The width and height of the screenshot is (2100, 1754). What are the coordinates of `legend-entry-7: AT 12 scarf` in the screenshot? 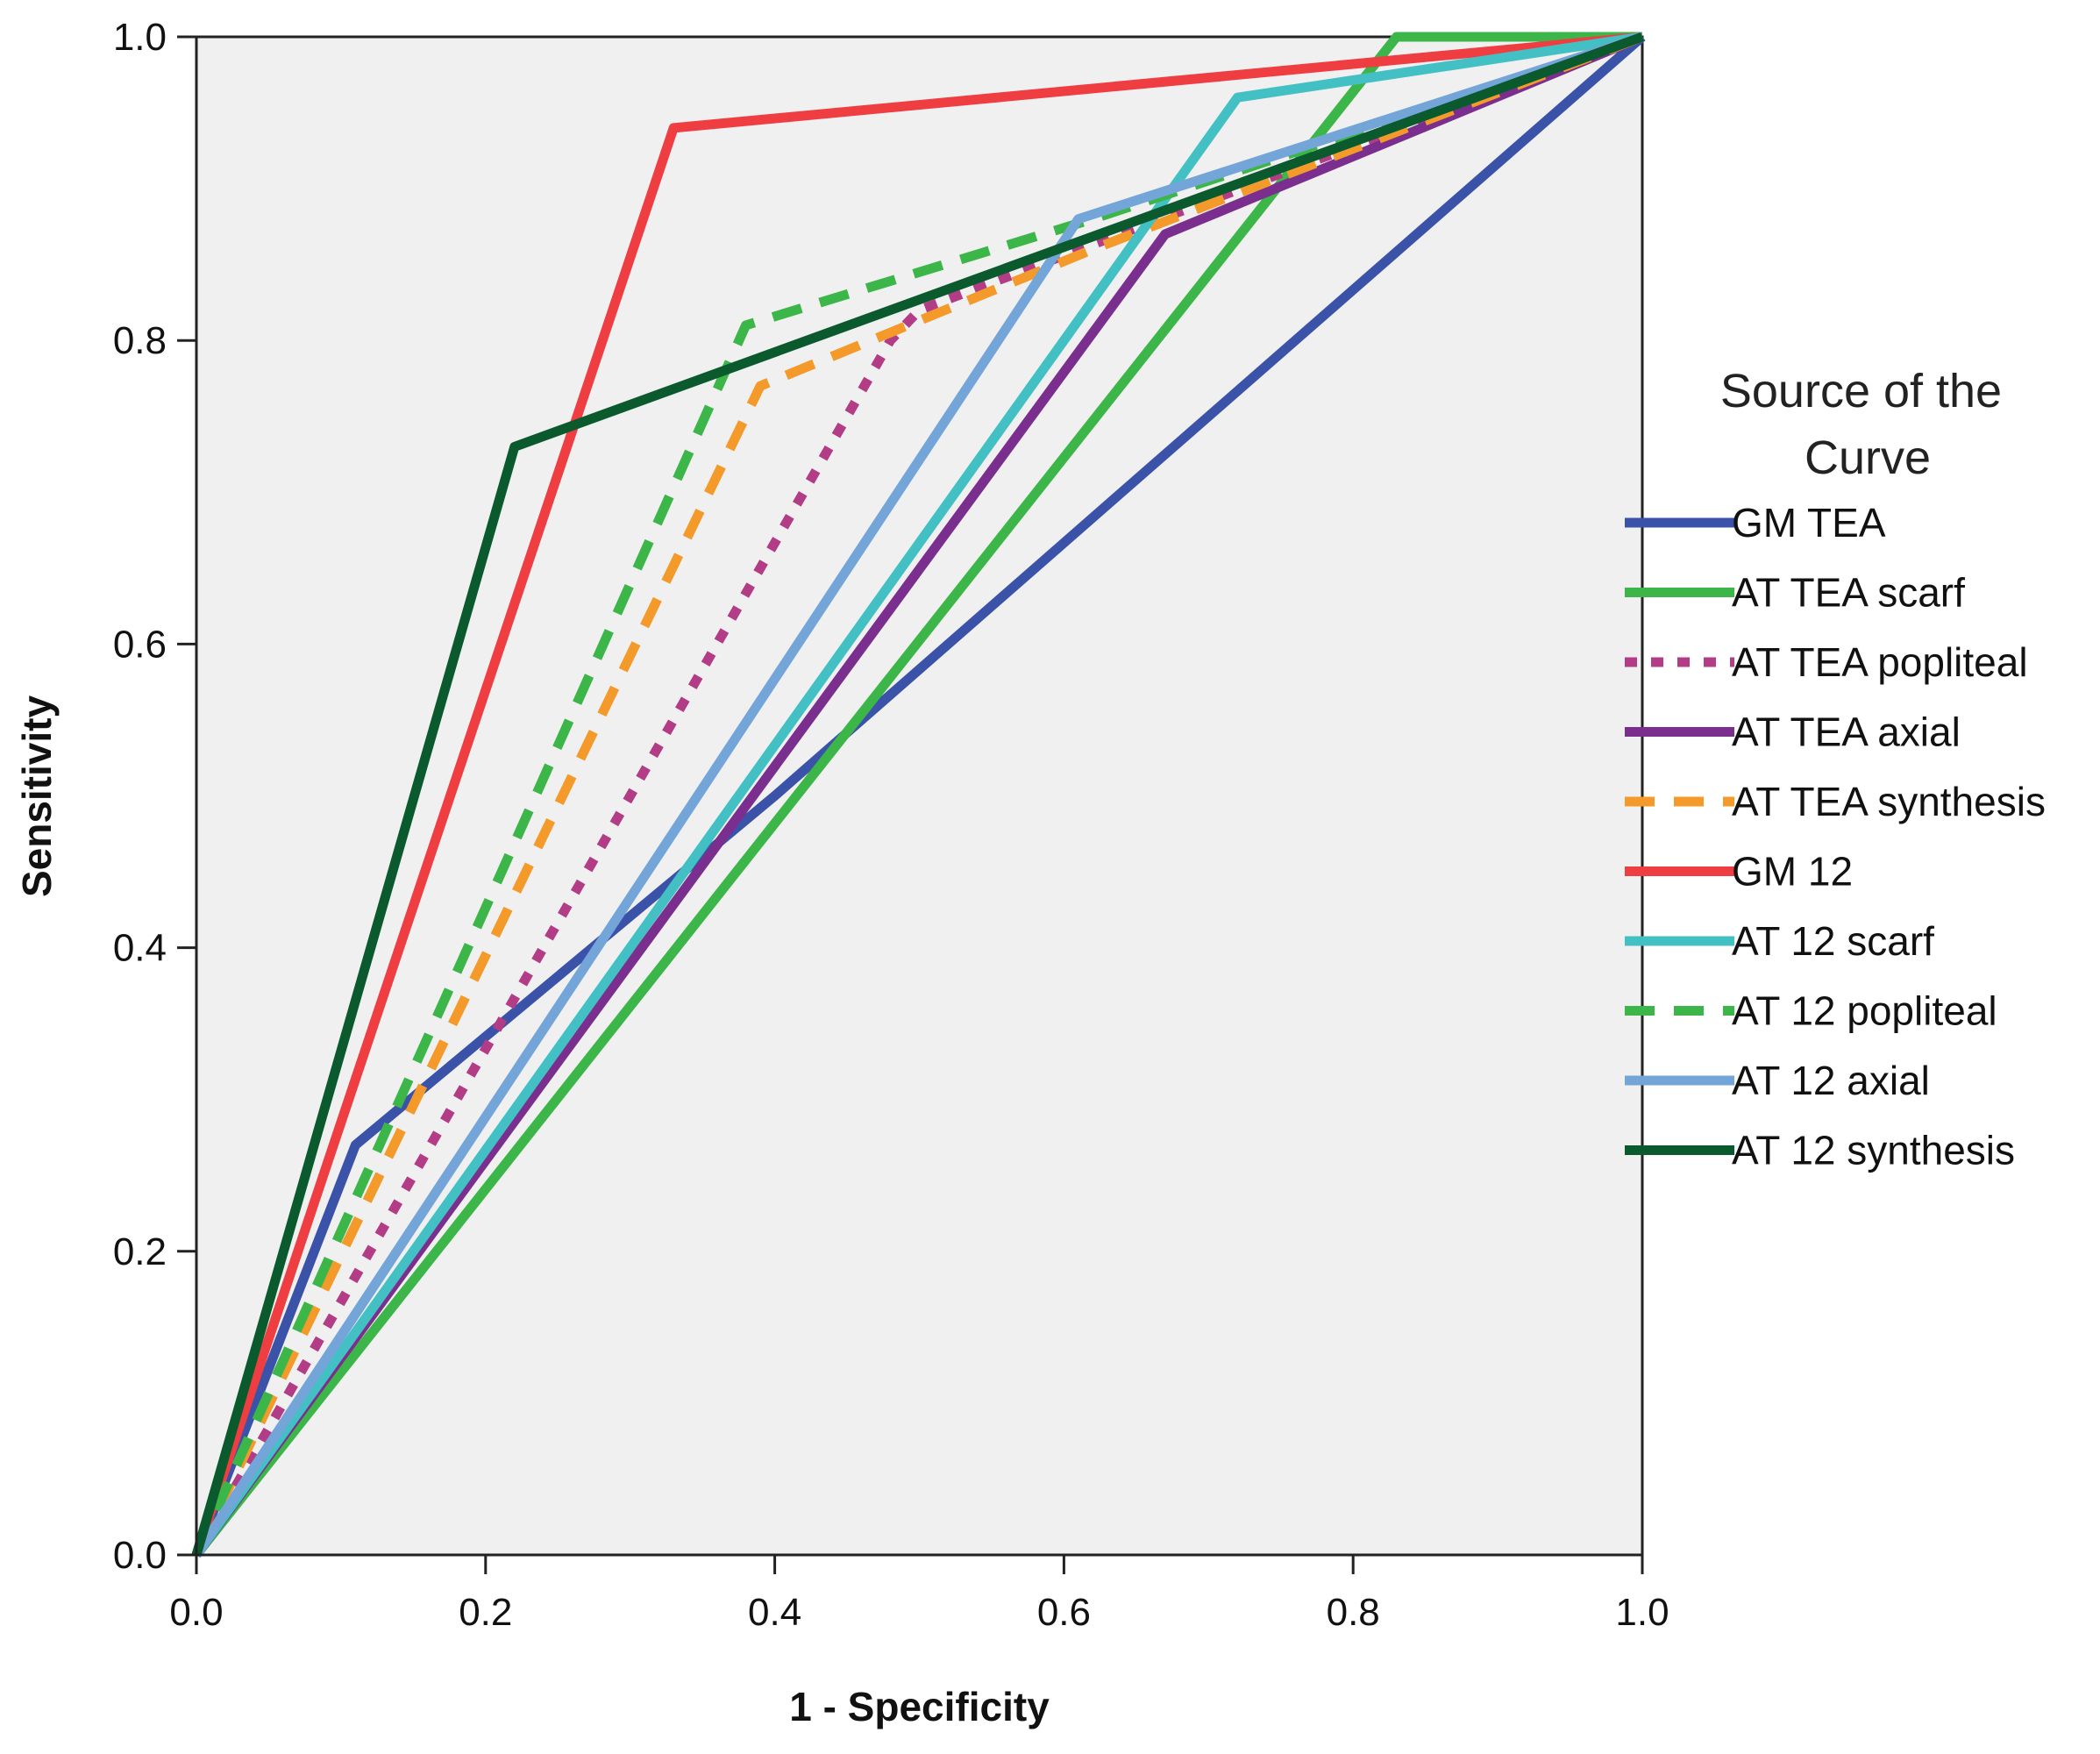 It's located at (1779, 941).